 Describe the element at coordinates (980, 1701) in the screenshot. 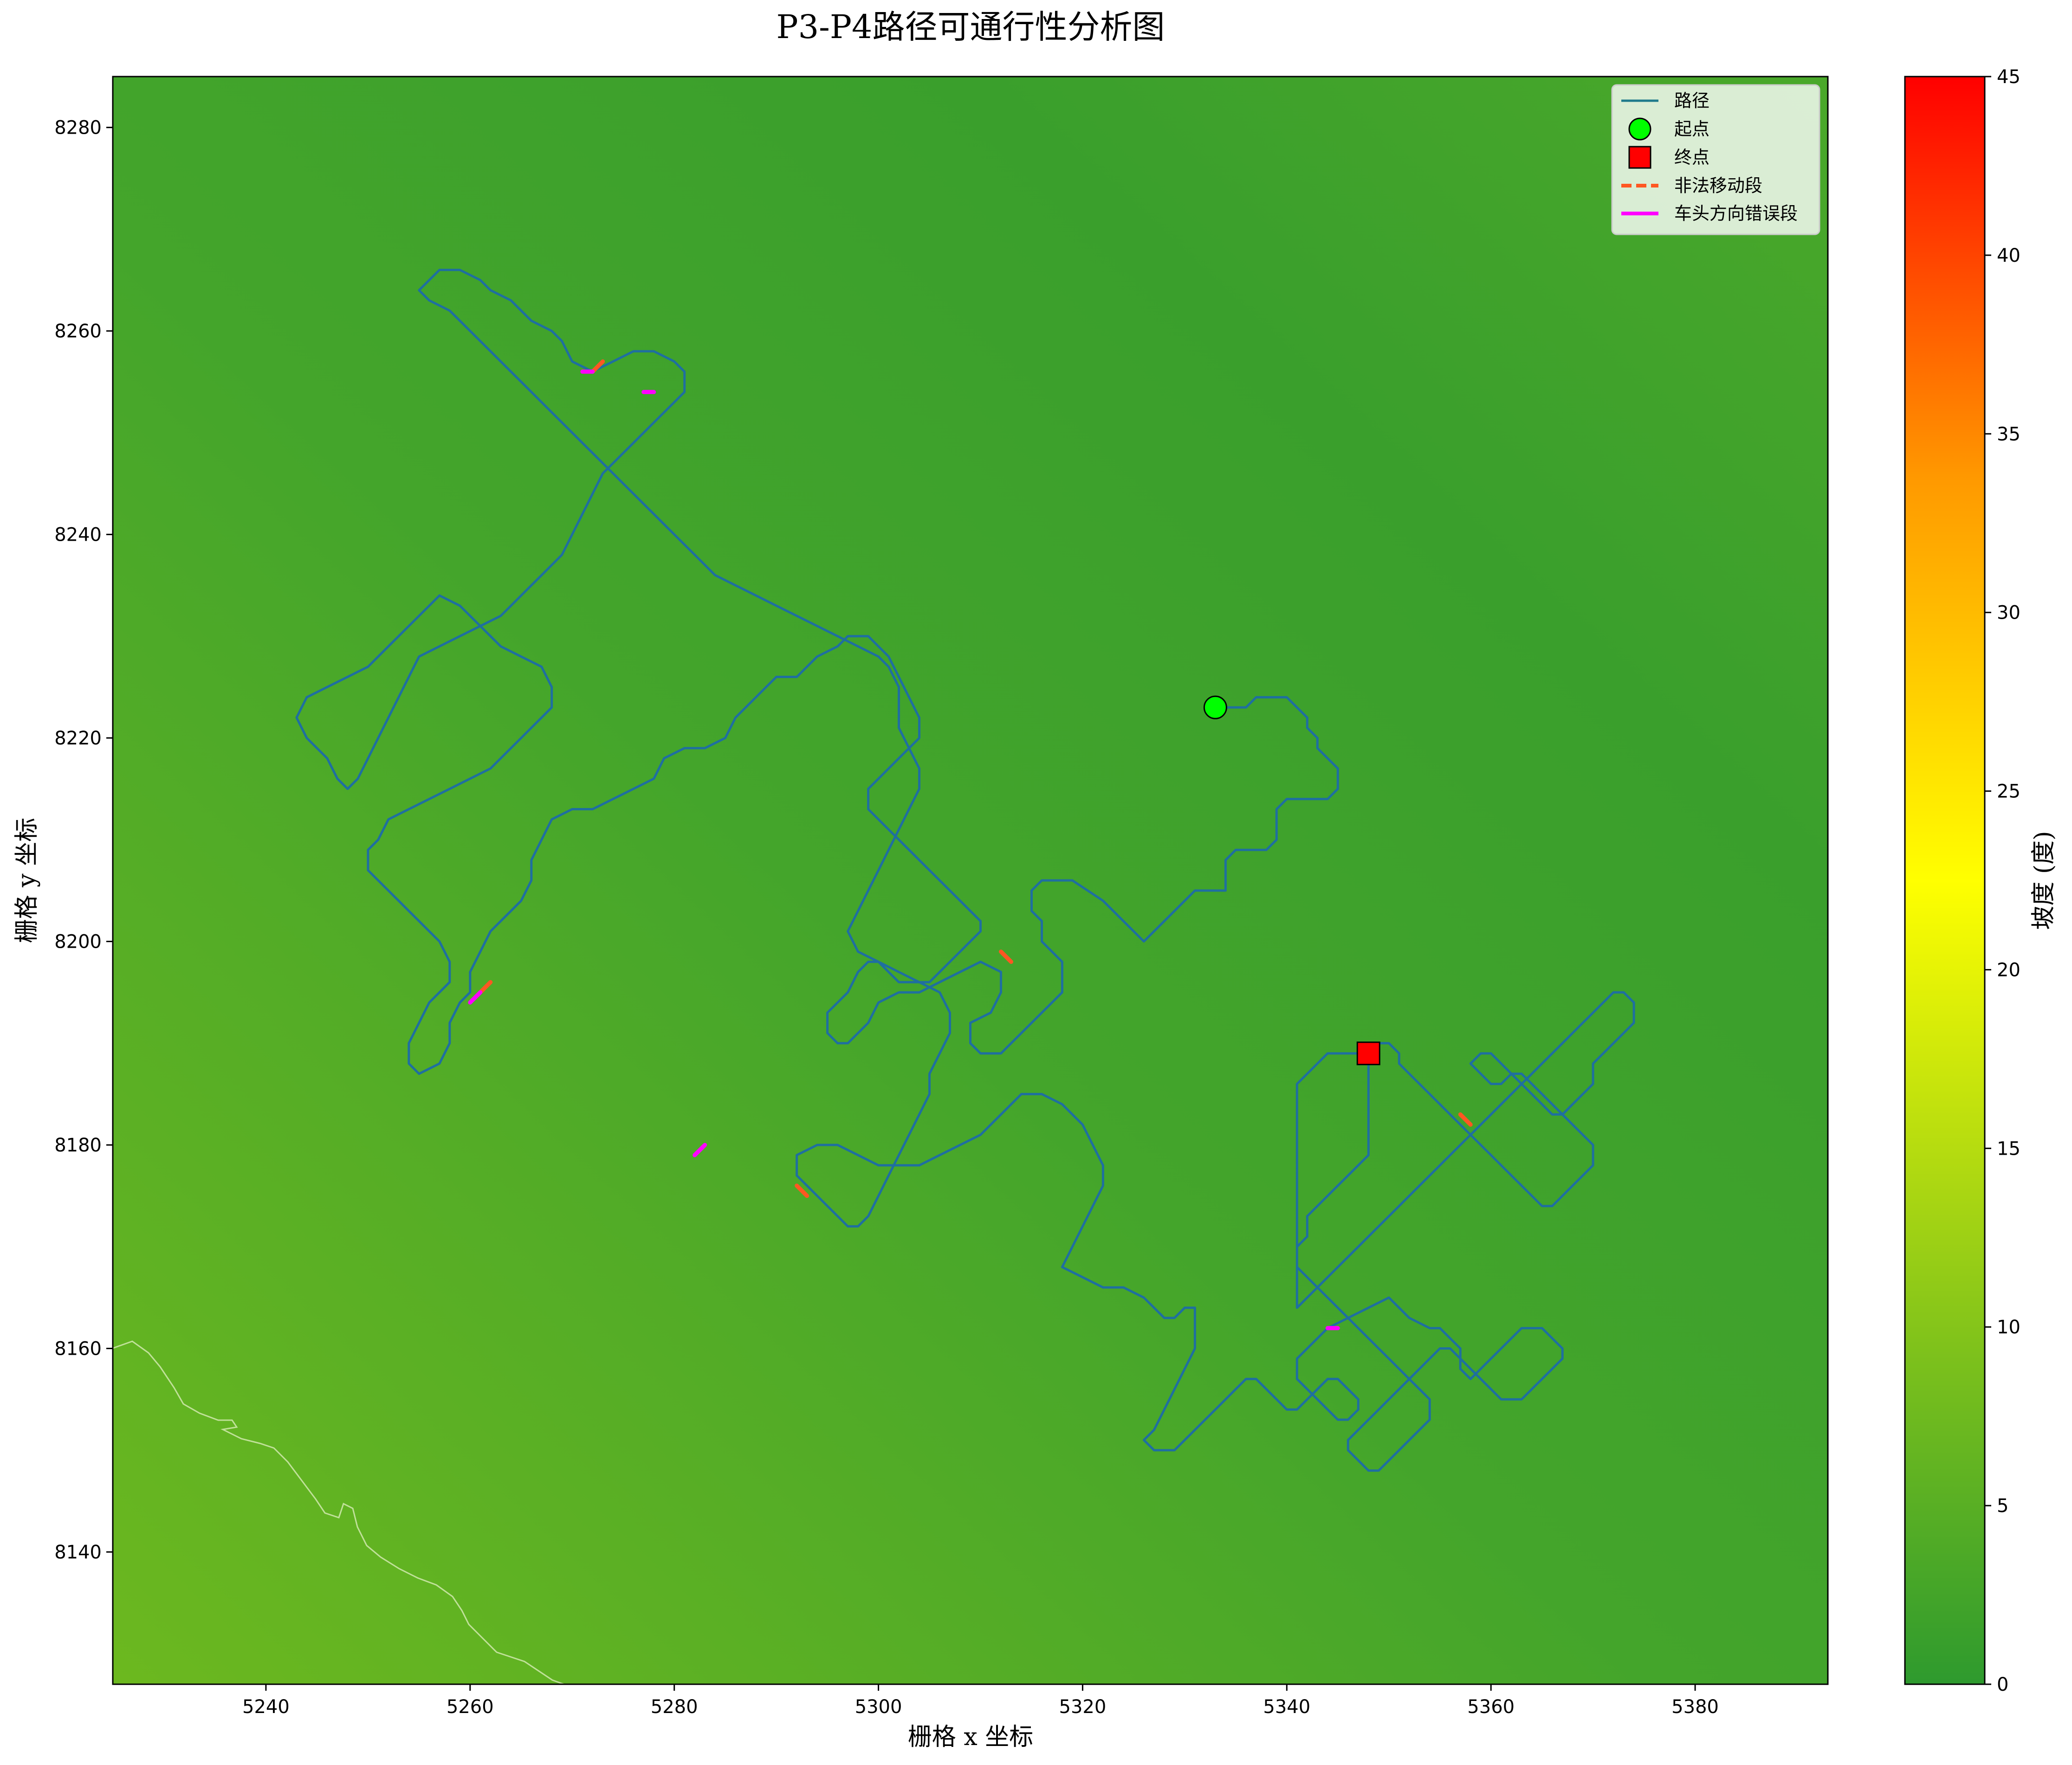

I see `x-axis: 5240 5260 5280 5300 5320 5340 5360 5380` at that location.